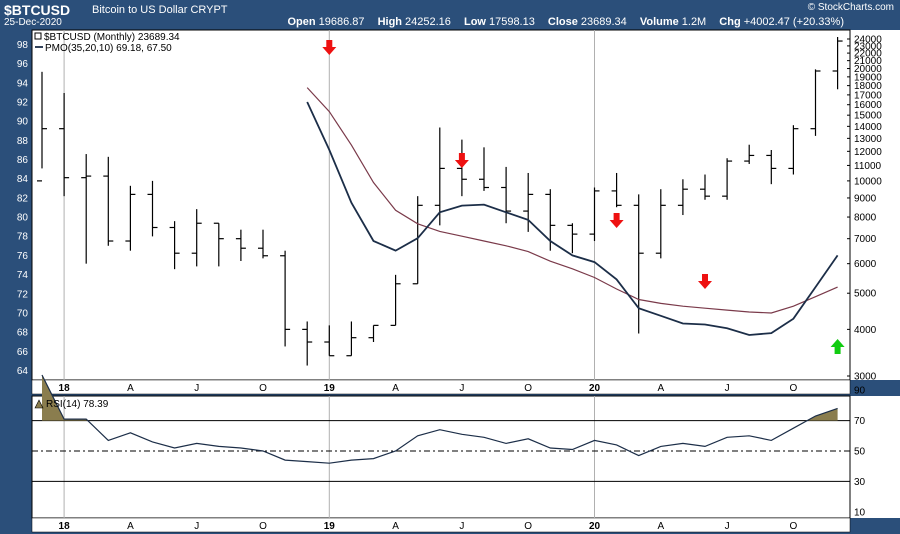 The image size is (900, 534). I want to click on left-tick-label: 68, so click(23, 333).